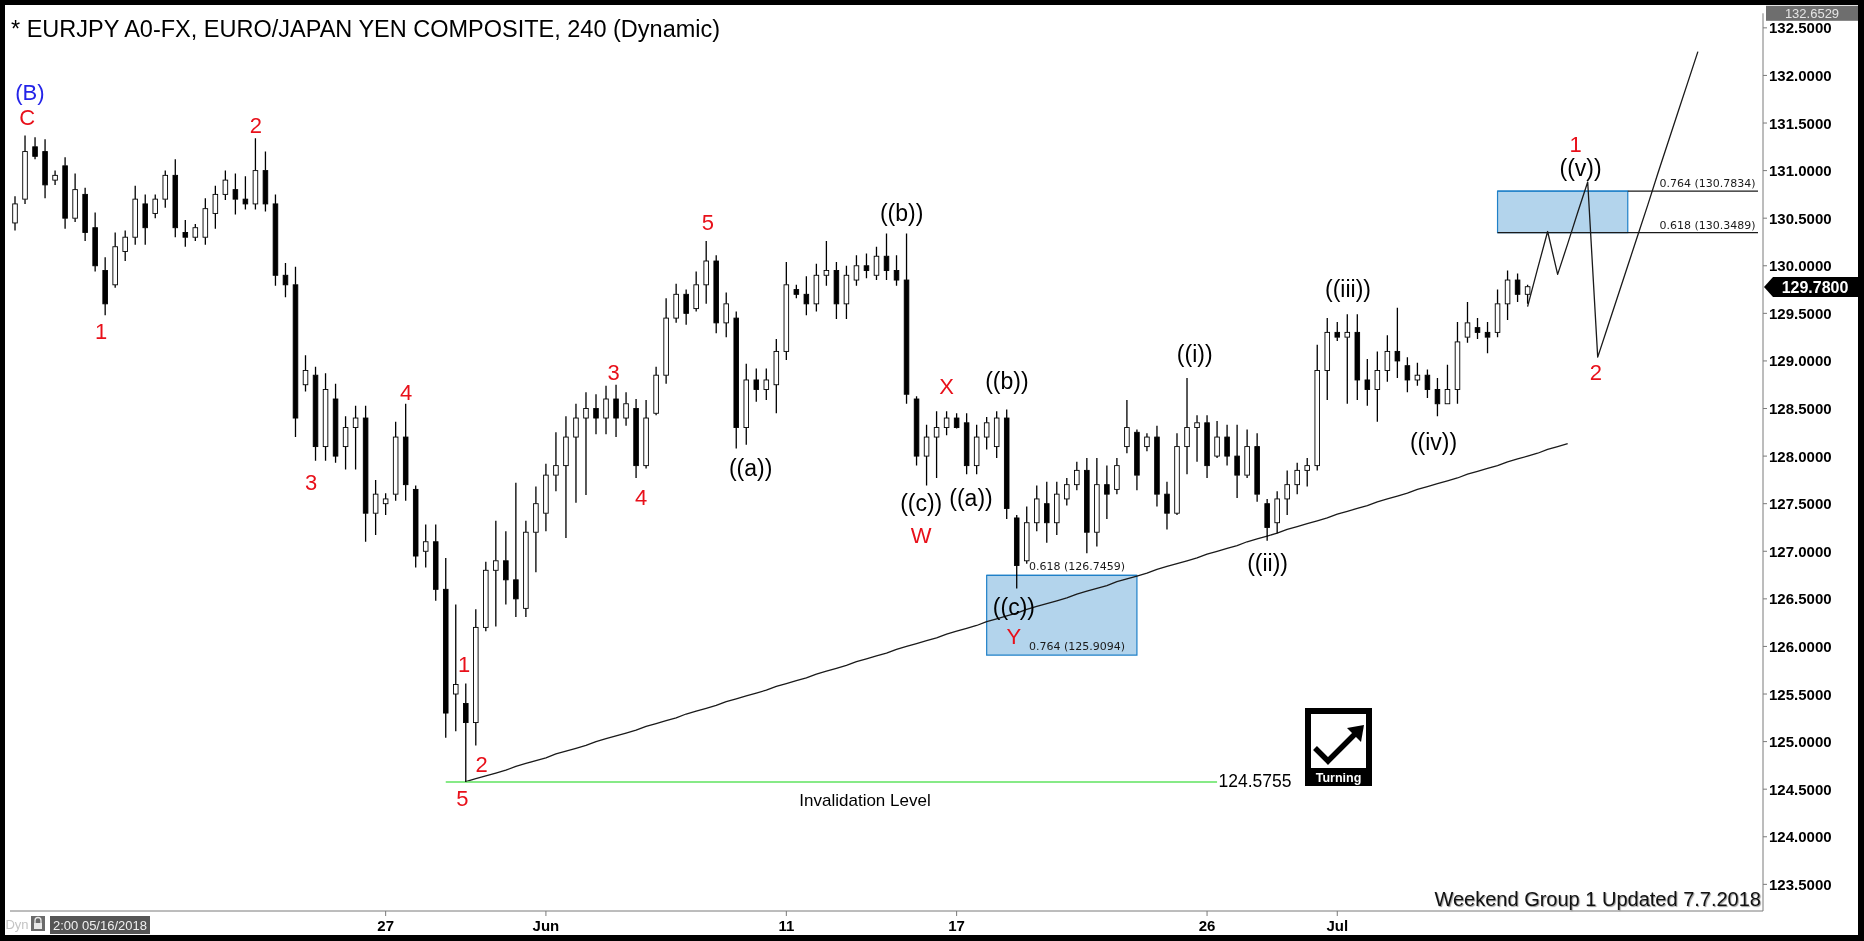 This screenshot has height=941, width=1864. Describe the element at coordinates (971, 498) in the screenshot. I see `annotation: ((a))` at that location.